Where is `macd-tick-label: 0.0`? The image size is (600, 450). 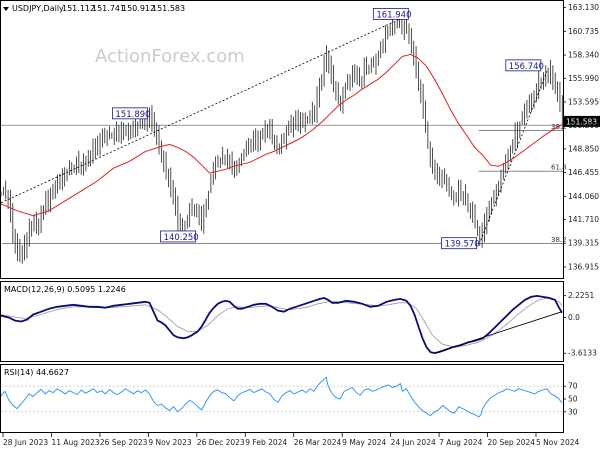
macd-tick-label: 0.0 is located at coordinates (574, 317).